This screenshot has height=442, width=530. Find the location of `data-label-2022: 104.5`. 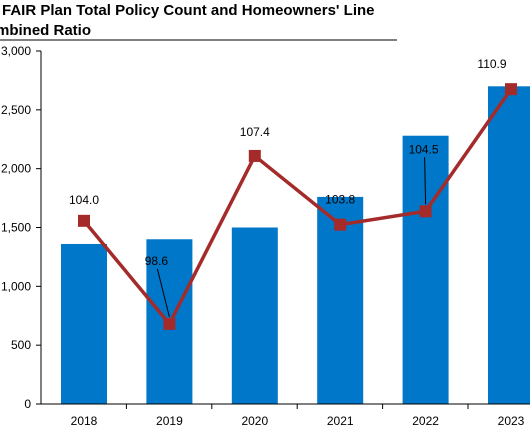

data-label-2022: 104.5 is located at coordinates (424, 149).